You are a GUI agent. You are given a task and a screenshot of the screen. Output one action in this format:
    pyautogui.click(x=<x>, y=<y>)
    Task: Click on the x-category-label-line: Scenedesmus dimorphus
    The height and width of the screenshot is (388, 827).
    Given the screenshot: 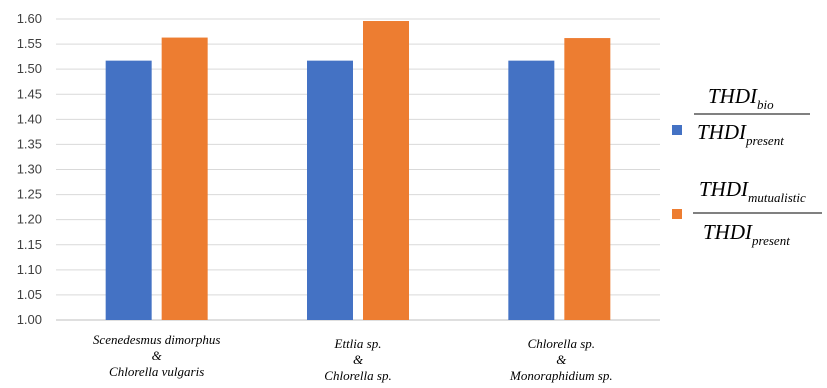 What is the action you would take?
    pyautogui.click(x=156, y=339)
    